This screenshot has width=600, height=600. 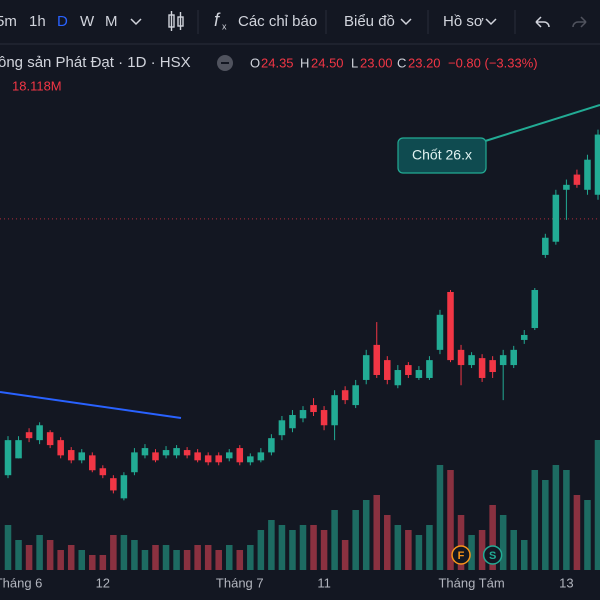 What do you see at coordinates (37, 21) in the screenshot?
I see `interval-button: 1h` at bounding box center [37, 21].